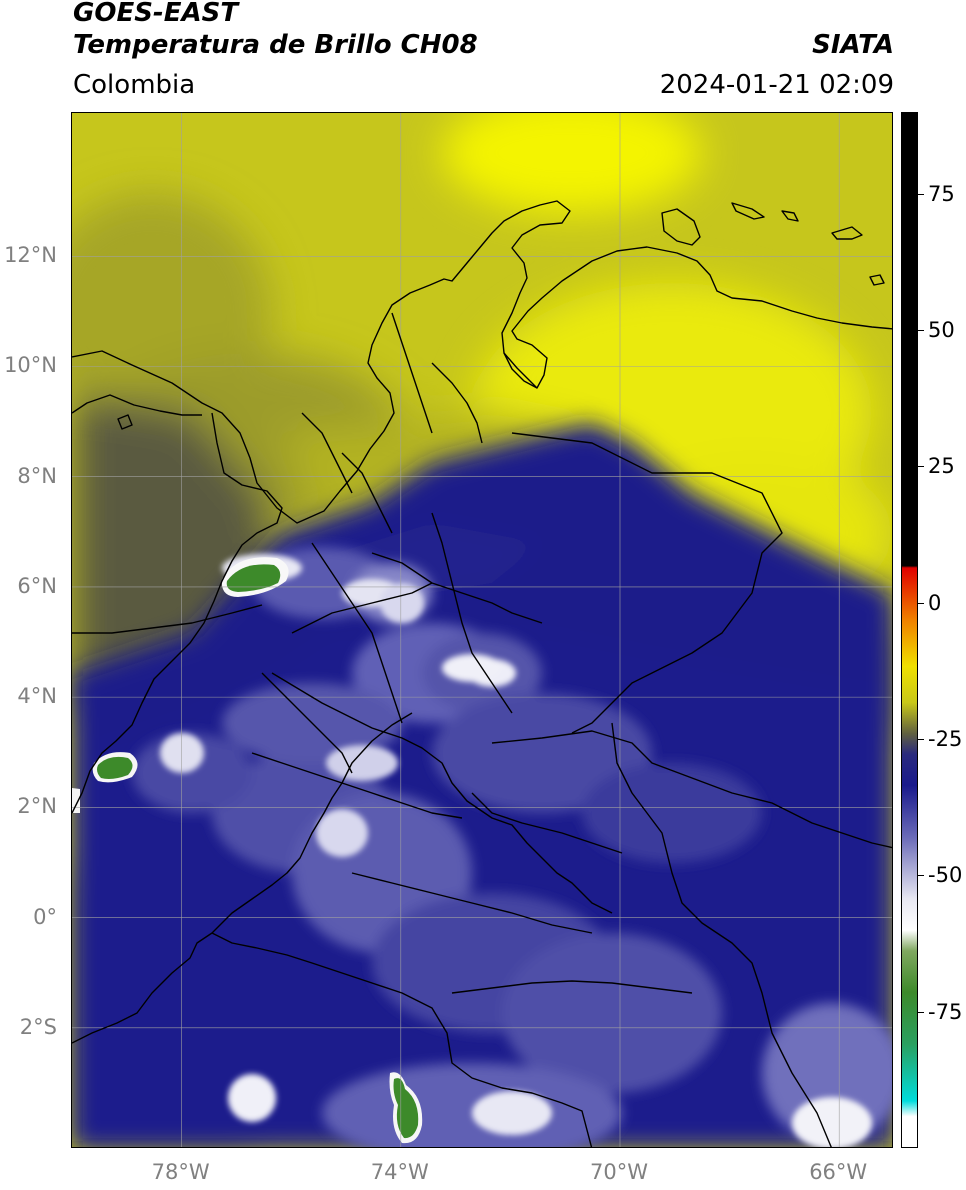  I want to click on colorbar-tick-label: -75, so click(945, 1011).